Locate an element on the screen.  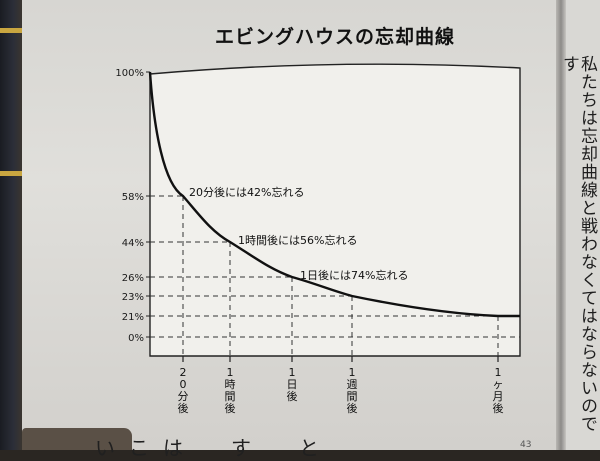
y-tick-label: 100% is located at coordinates (129, 73).